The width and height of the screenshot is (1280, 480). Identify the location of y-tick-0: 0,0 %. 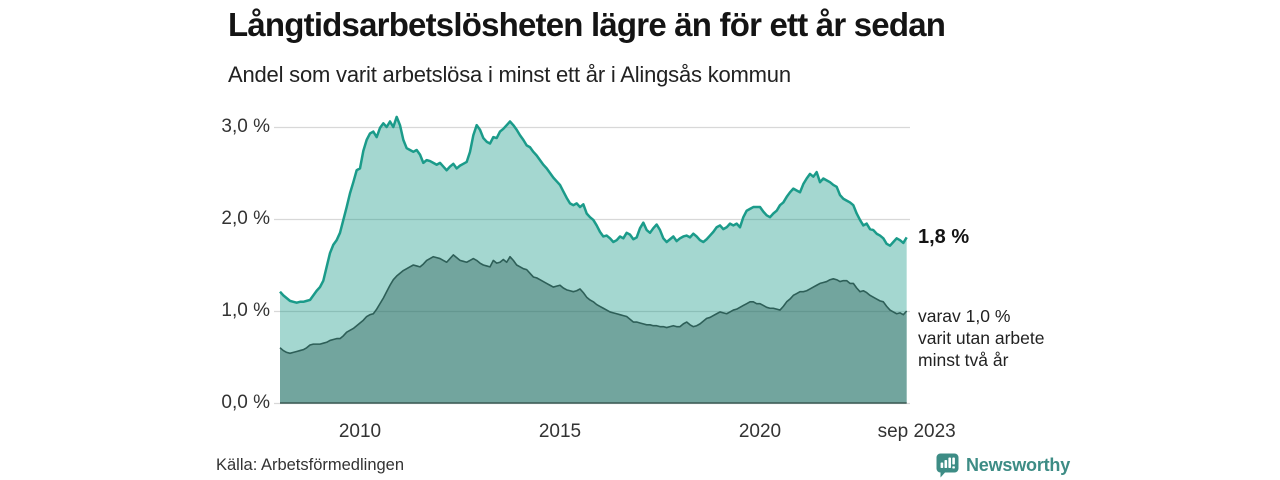
(245, 402).